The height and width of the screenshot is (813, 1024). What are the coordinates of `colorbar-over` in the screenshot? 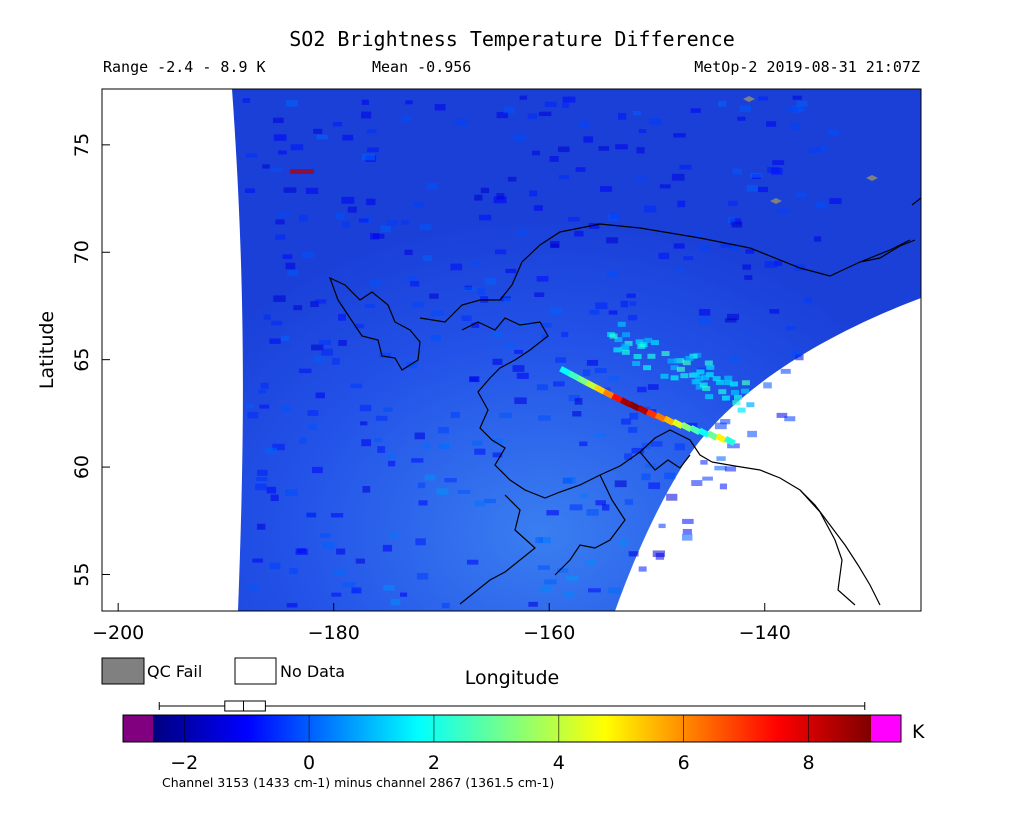 It's located at (886, 728).